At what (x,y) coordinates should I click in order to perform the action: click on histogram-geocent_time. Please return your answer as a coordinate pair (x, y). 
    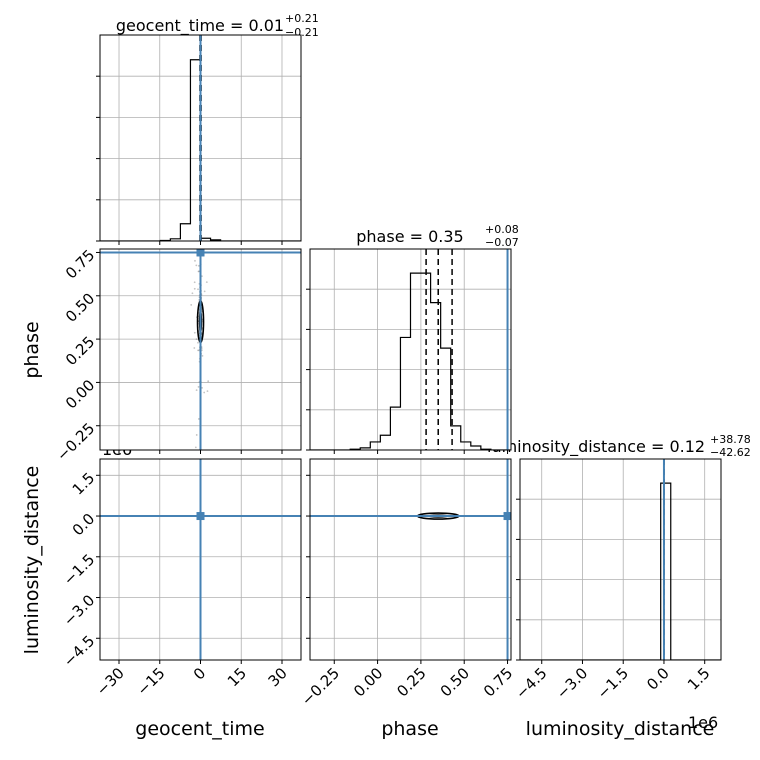
    Looking at the image, I should click on (200, 150).